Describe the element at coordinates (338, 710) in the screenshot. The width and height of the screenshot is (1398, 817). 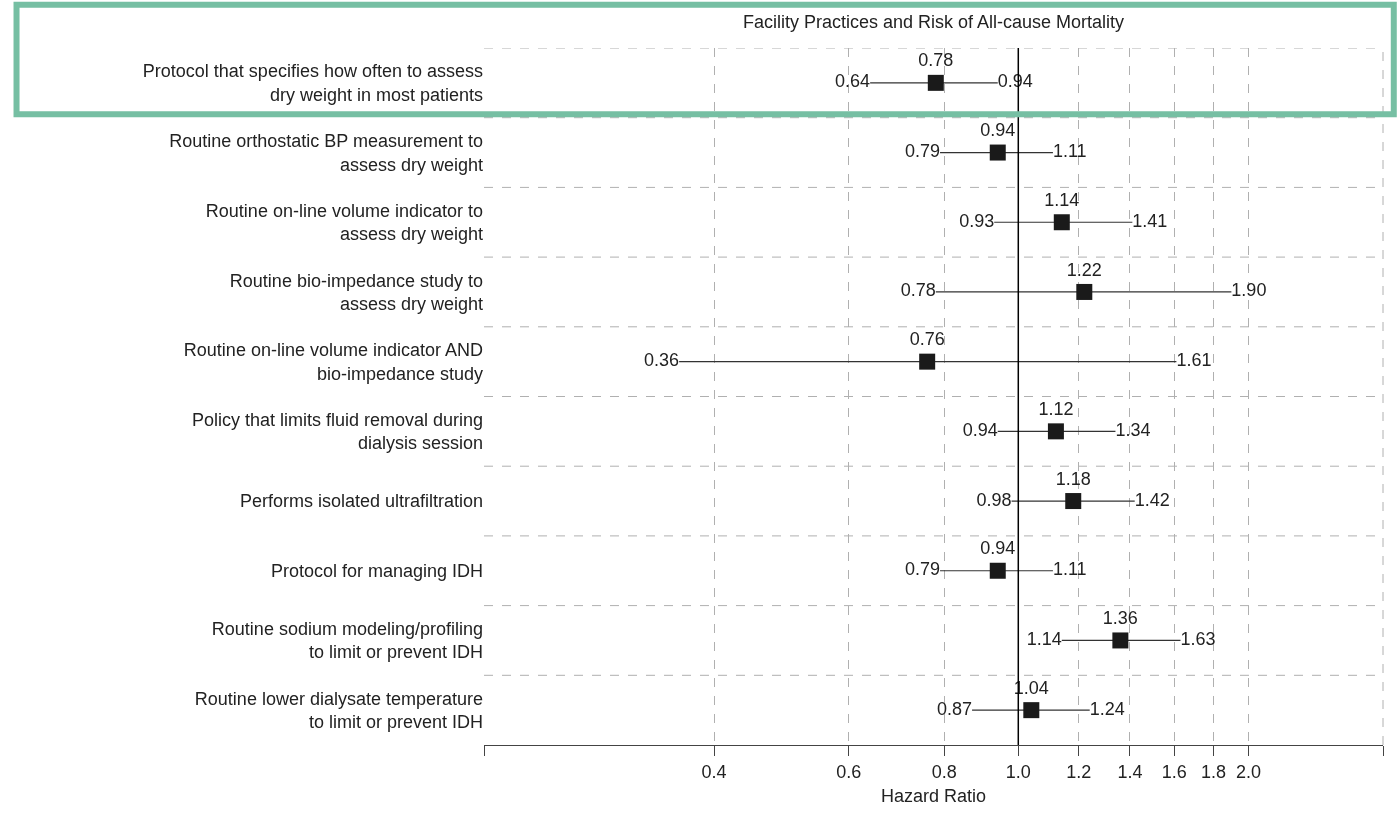
I see `y-tick-label: Routine lower dialysate temperature to limit or prevent IDH` at that location.